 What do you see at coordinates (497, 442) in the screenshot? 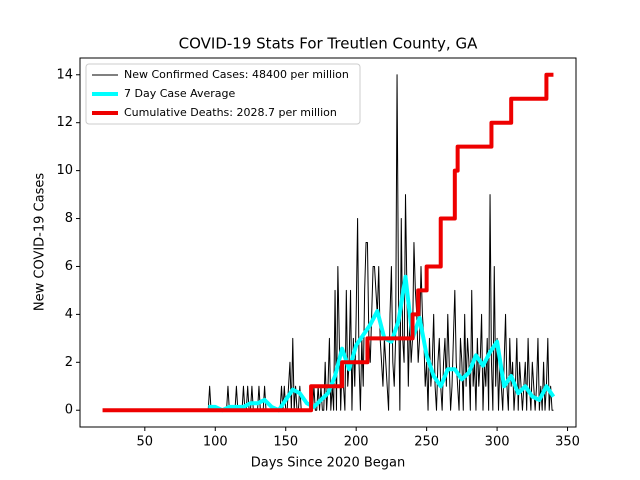
I see `x-tick-label: 300` at bounding box center [497, 442].